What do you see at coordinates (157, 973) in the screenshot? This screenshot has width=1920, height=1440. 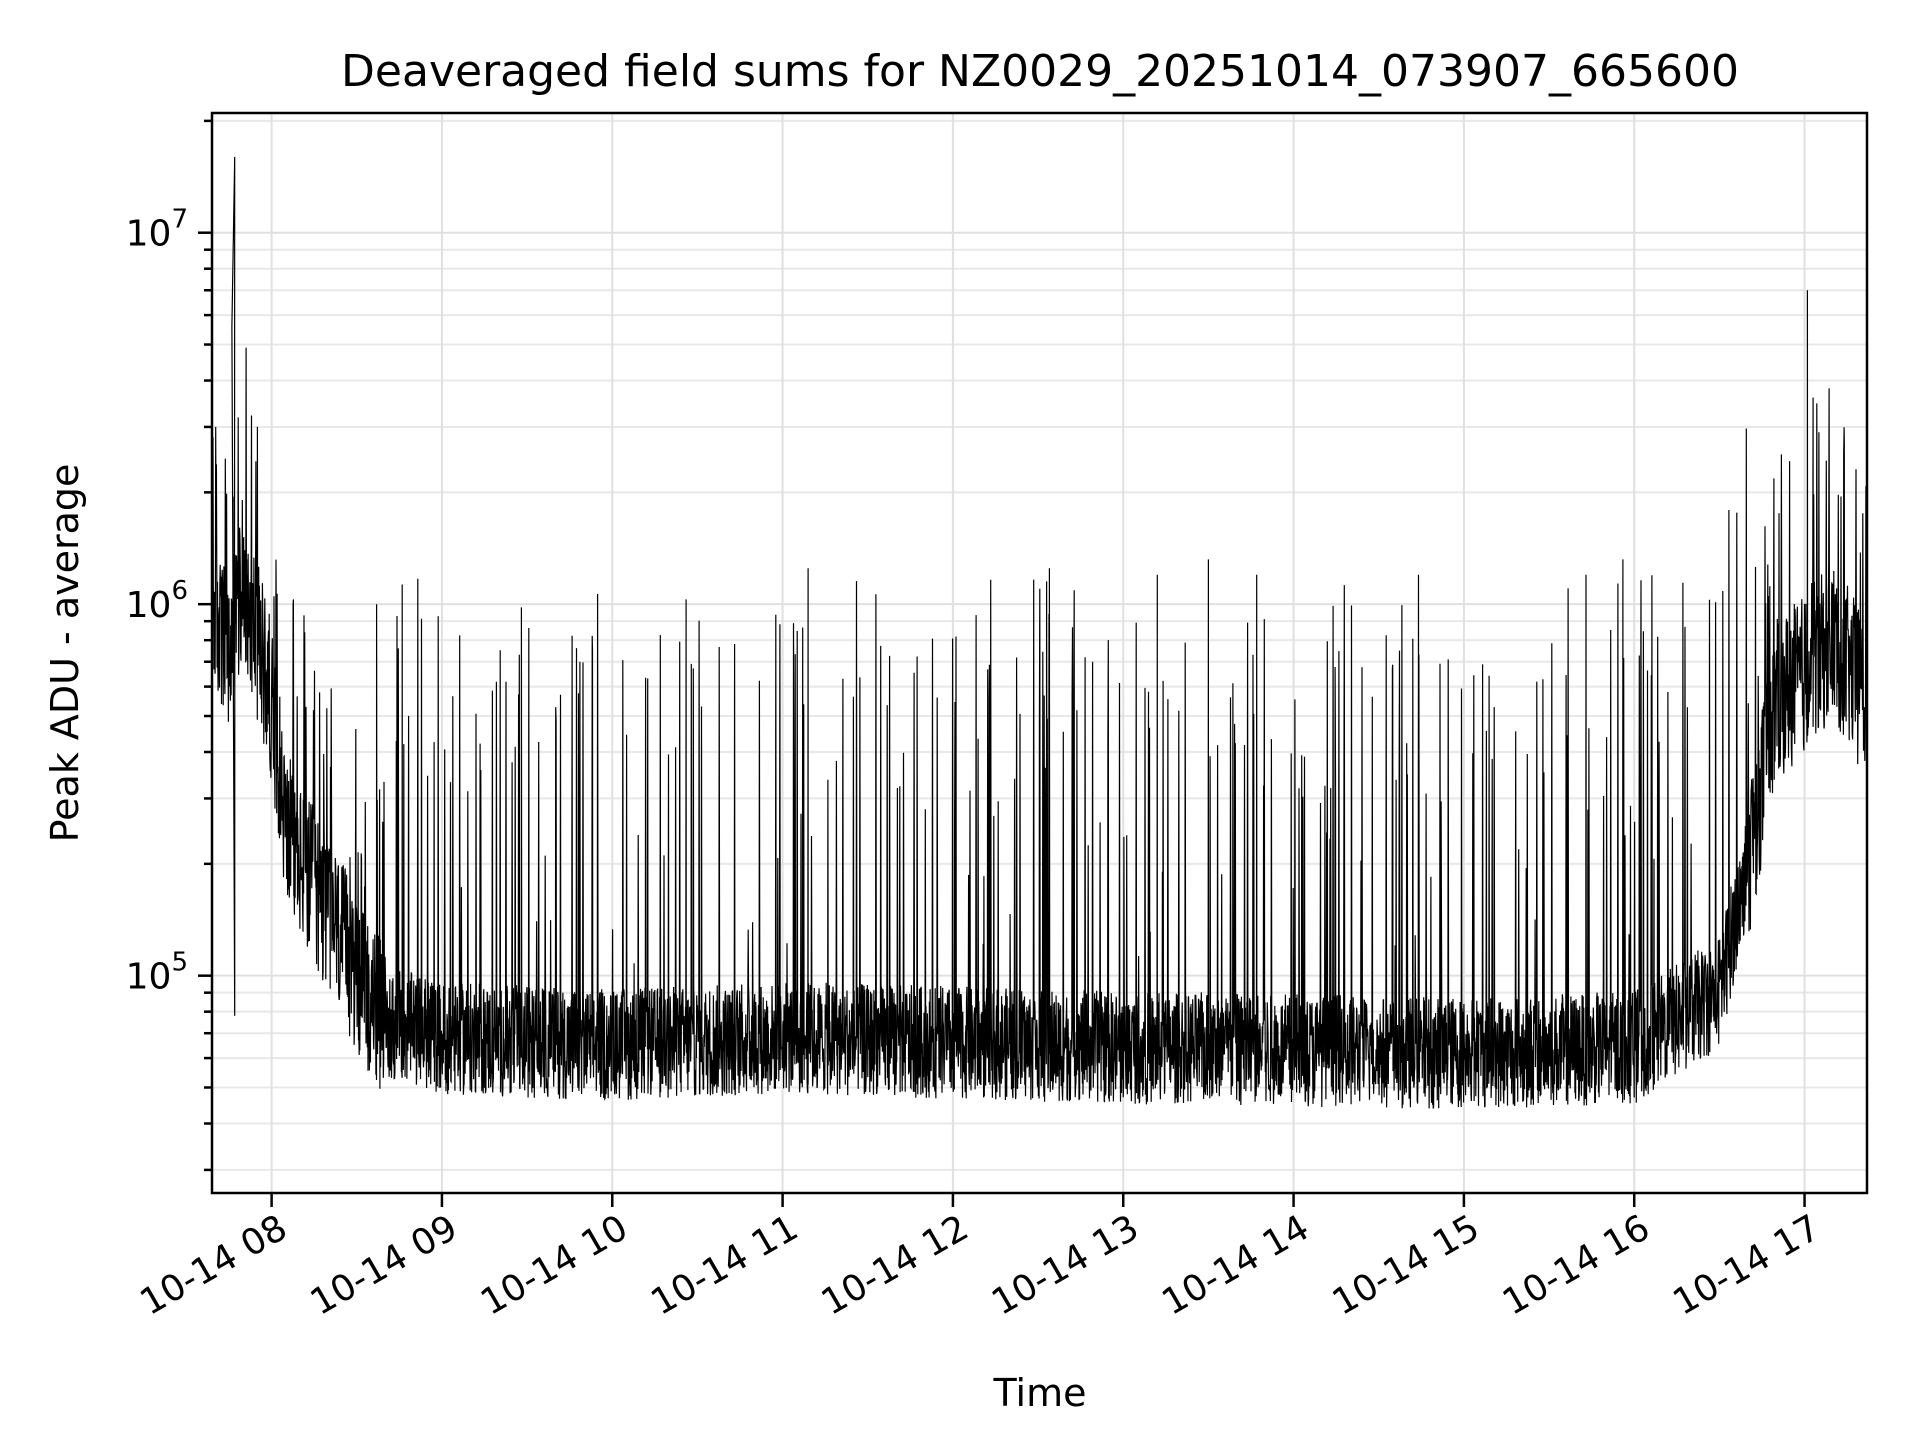 I see `y-tick-label: 10⁵` at bounding box center [157, 973].